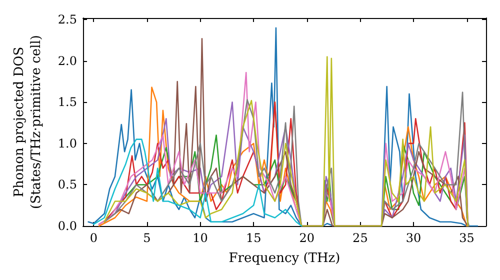  What do you see at coordinates (67, 19) in the screenshot?
I see `y-tick-label: 2.5` at bounding box center [67, 19].